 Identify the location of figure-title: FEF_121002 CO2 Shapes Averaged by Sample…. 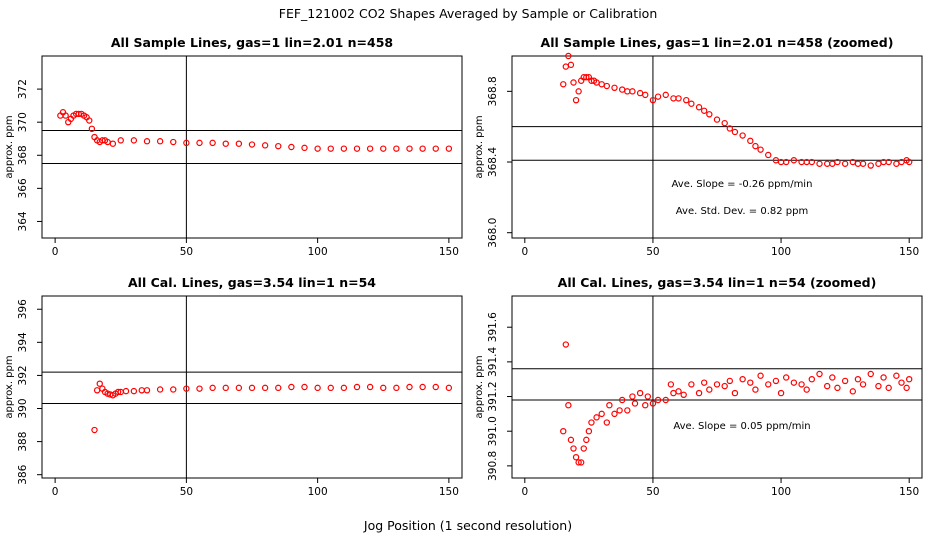
(468, 13).